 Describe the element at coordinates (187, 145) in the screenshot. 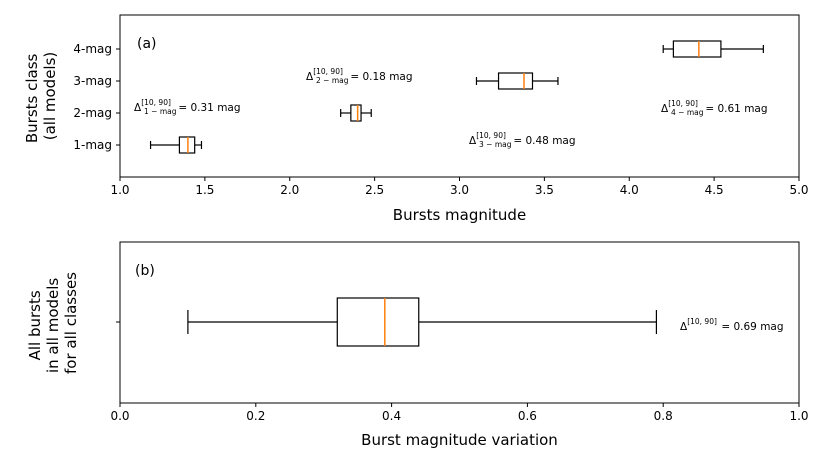

I see `box-1-mag-box` at that location.